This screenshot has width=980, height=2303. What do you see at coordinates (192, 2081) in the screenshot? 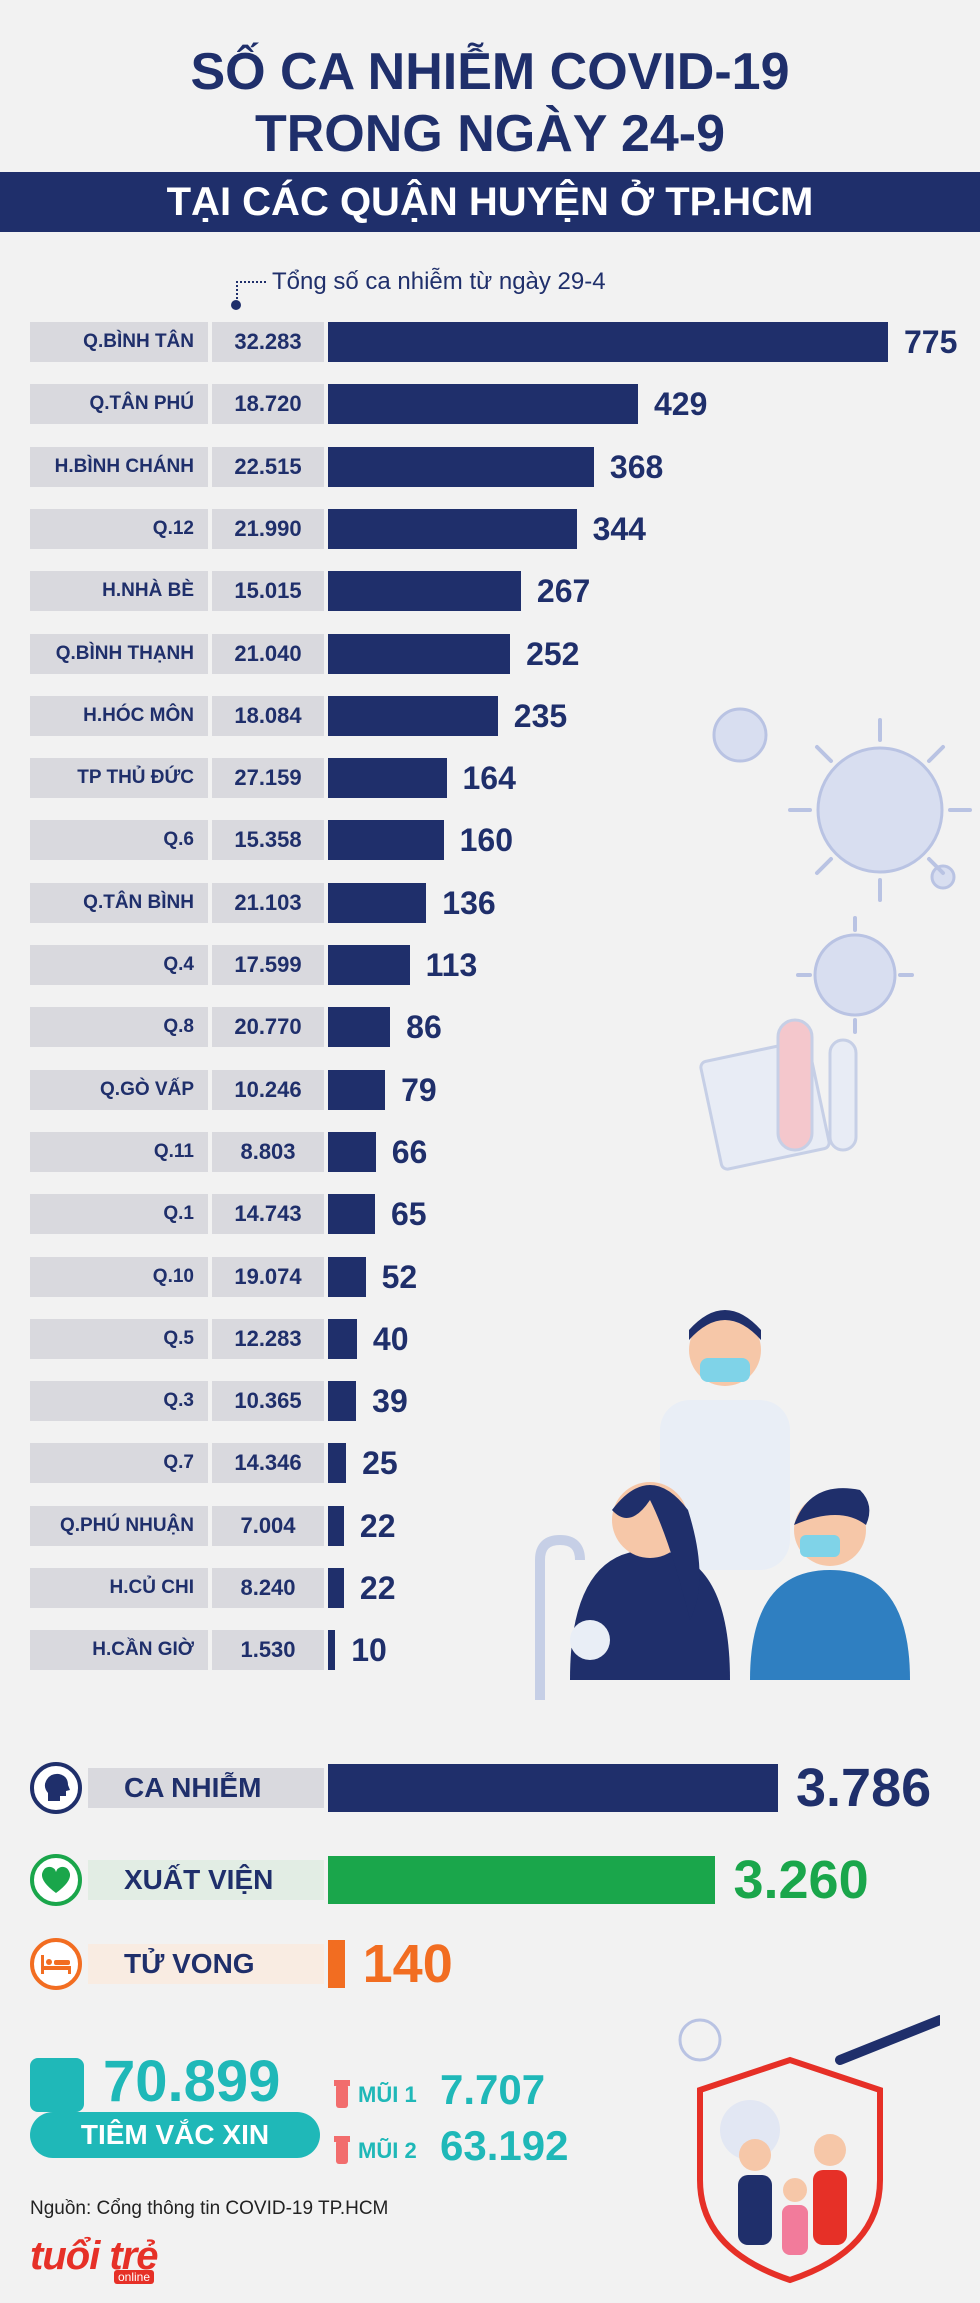
I see `vaccine-total: 70.899` at bounding box center [192, 2081].